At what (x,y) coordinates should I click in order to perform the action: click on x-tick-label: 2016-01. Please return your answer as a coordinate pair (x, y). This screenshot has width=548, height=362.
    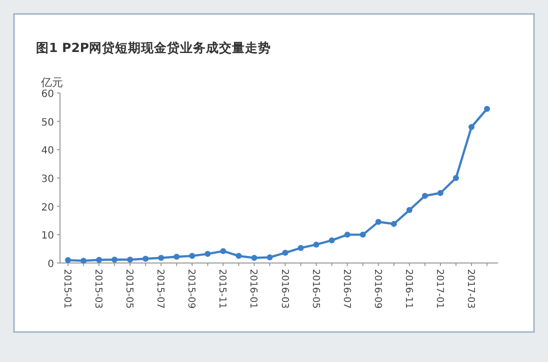
    Looking at the image, I should click on (253, 289).